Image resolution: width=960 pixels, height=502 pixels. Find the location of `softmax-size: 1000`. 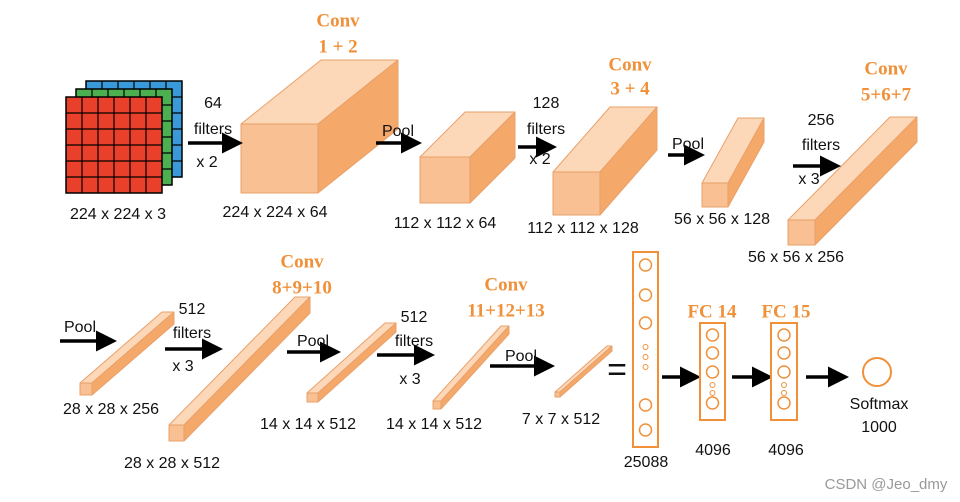

softmax-size: 1000 is located at coordinates (879, 427).